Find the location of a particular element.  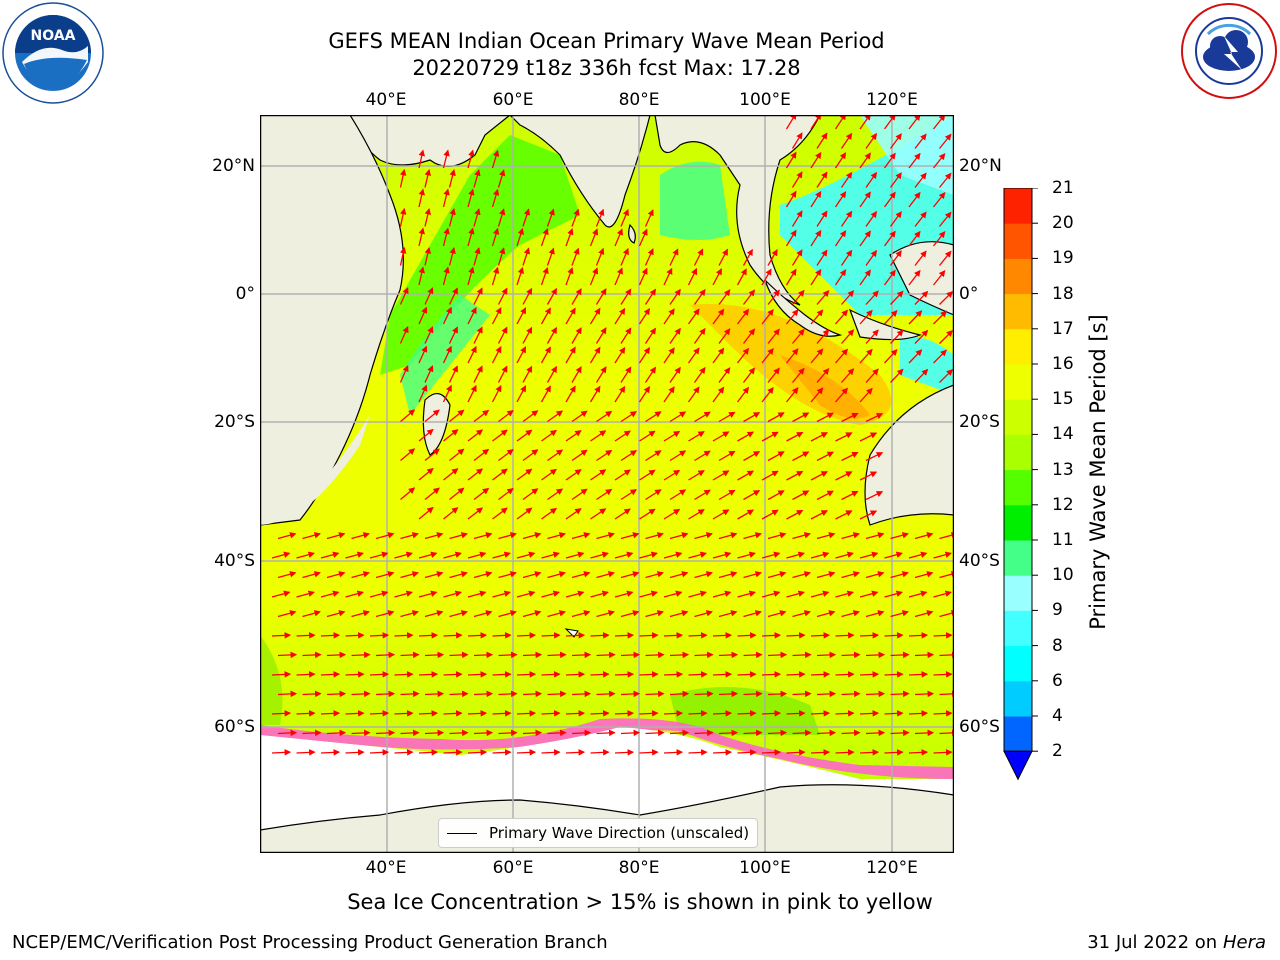

lat-tick-right-0: 0° is located at coordinates (969, 294).